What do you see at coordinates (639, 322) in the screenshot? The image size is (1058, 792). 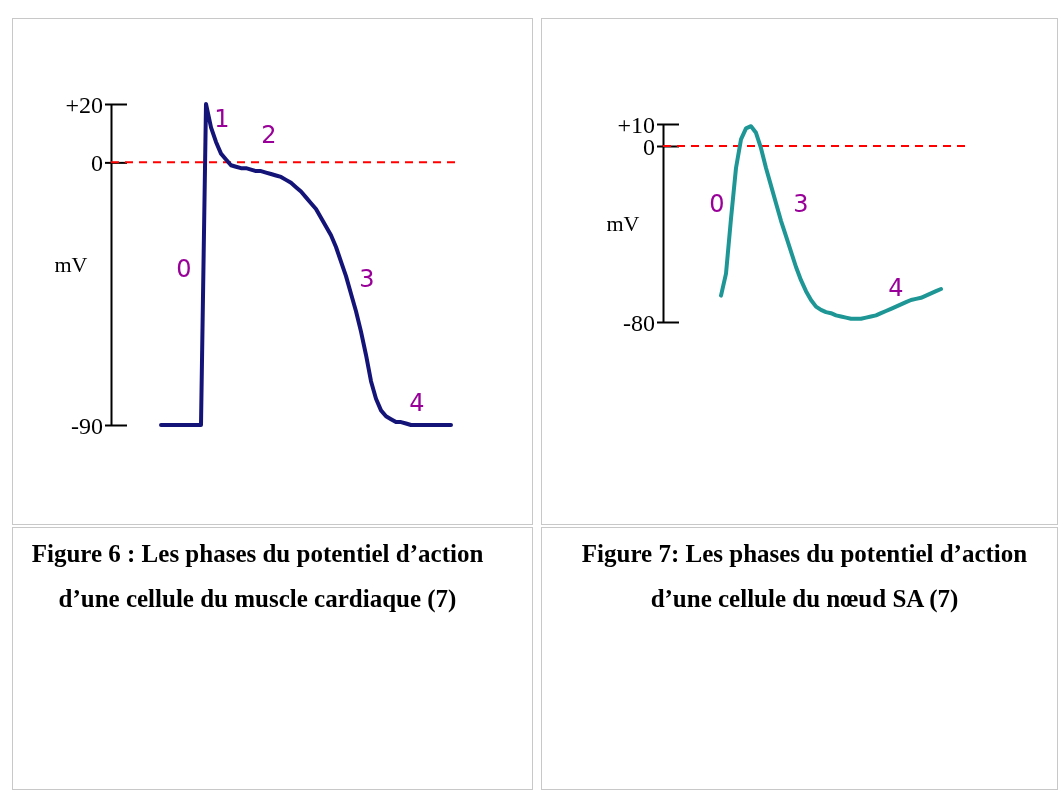 I see `y-tick-label: -80` at bounding box center [639, 322].